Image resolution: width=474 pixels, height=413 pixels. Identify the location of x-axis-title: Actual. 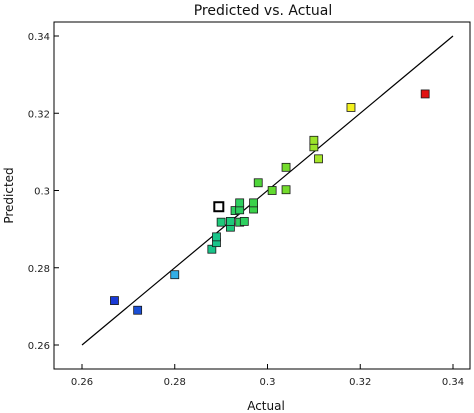
(266, 406).